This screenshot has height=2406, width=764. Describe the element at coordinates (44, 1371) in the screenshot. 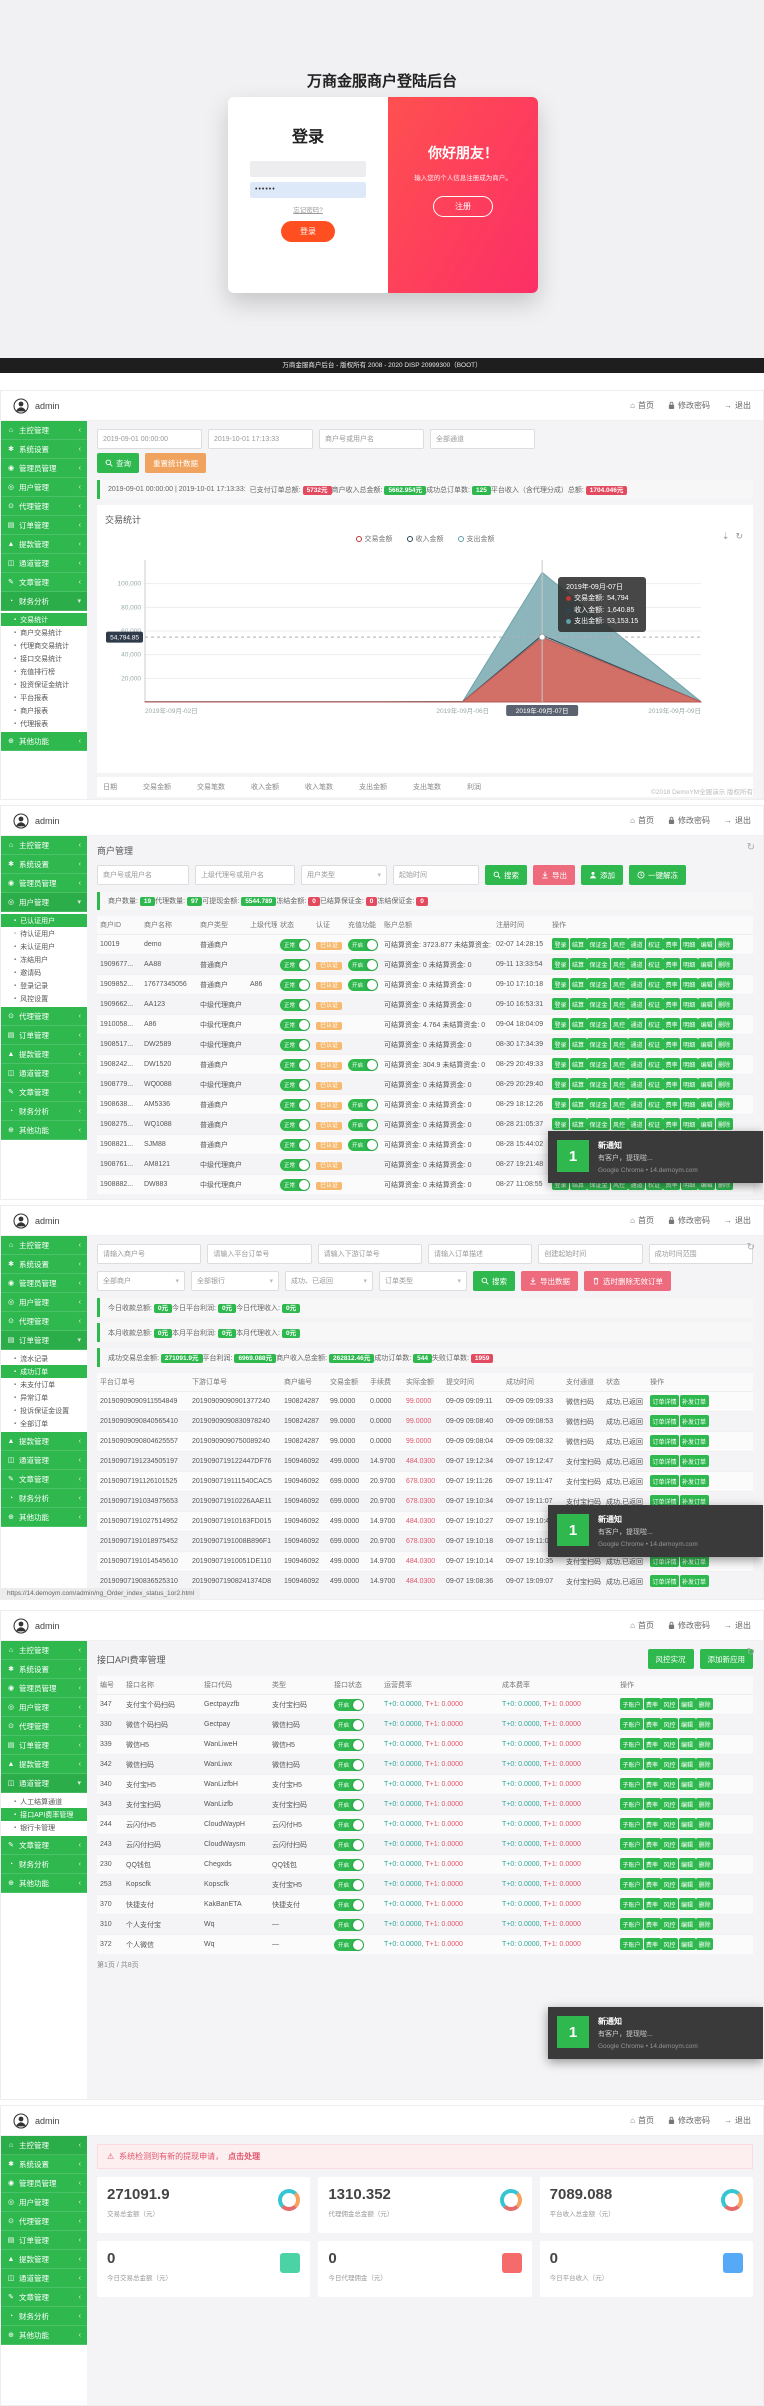

I see `sidebar-subitem: ▪ 成功订单` at that location.